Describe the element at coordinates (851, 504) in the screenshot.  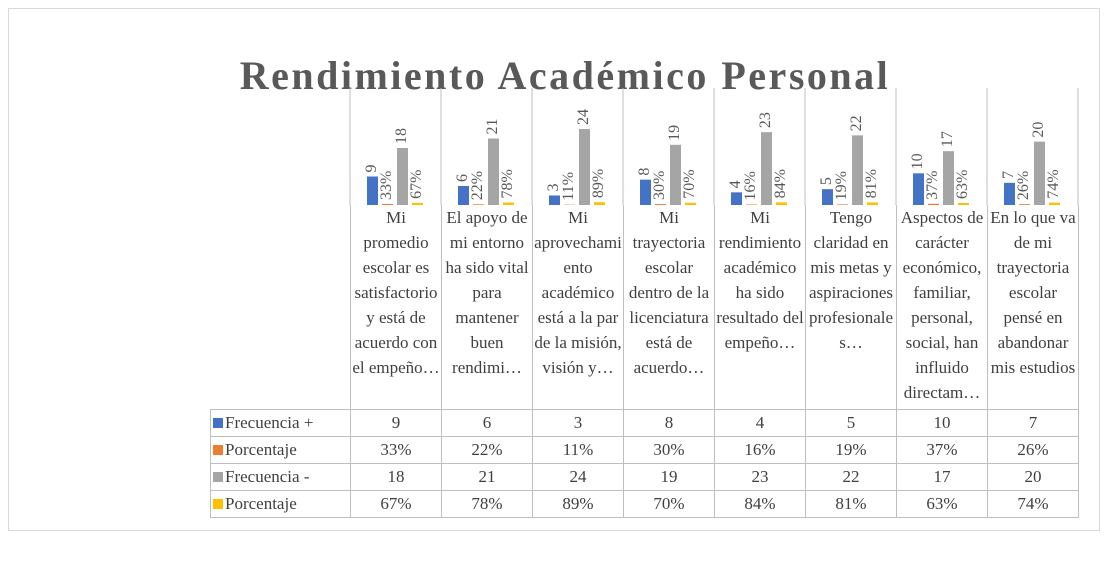
I see `table-cell: 81%` at that location.